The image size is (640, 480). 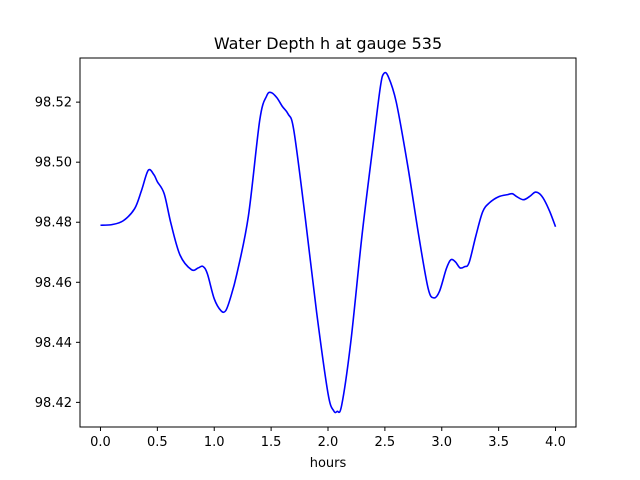 I want to click on y-tick-label: 98.44, so click(x=53, y=343).